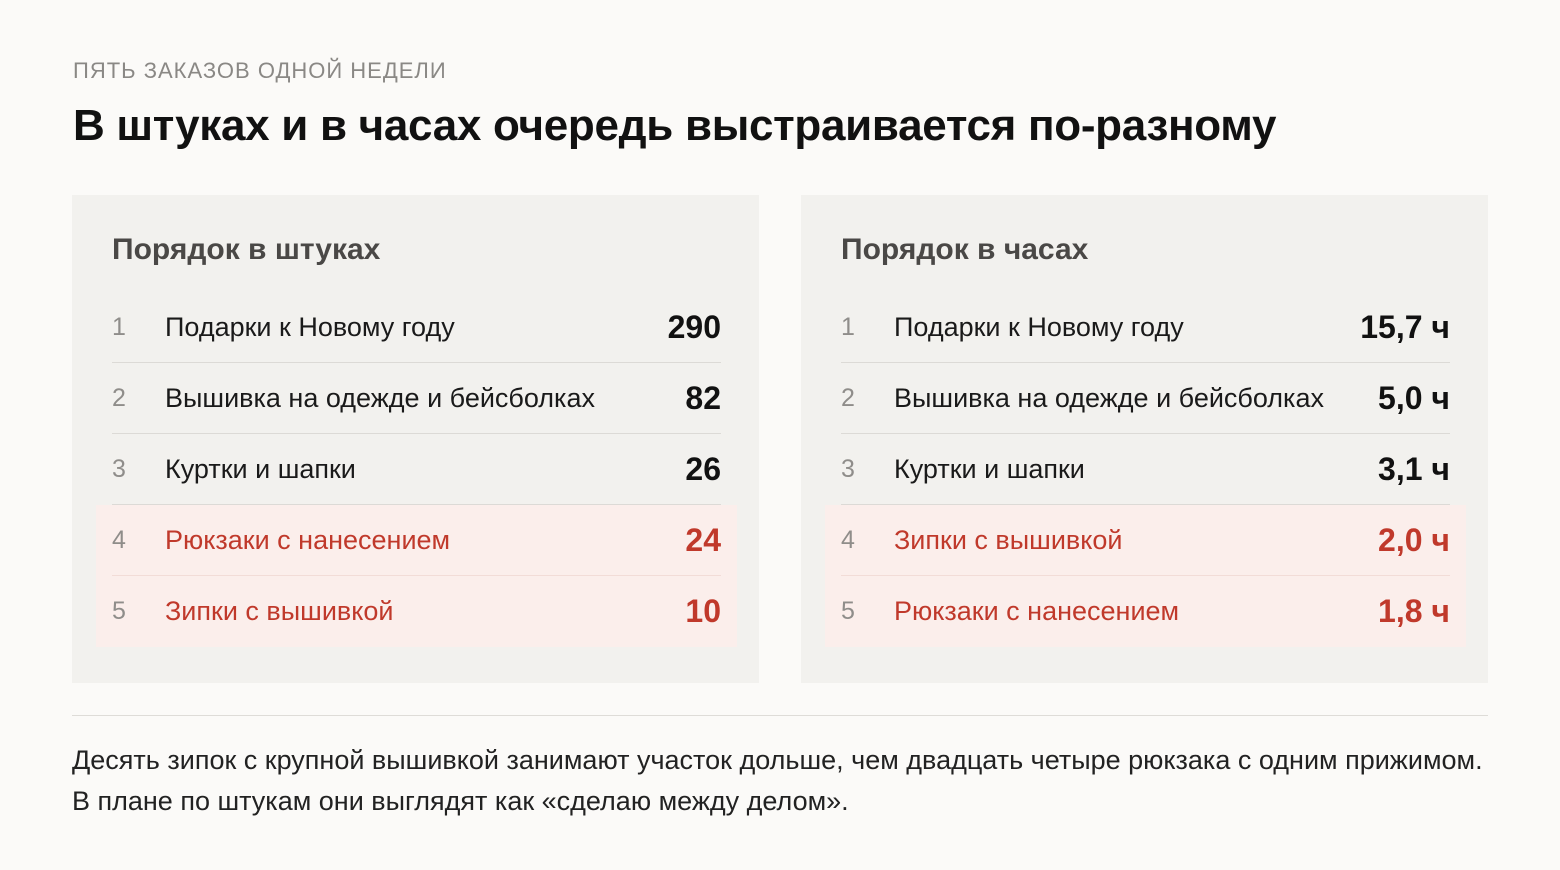 The width and height of the screenshot is (1560, 870). Describe the element at coordinates (416, 611) in the screenshot. I see `list-item-highlighted: 5 Зипки с вышивкой 10` at that location.